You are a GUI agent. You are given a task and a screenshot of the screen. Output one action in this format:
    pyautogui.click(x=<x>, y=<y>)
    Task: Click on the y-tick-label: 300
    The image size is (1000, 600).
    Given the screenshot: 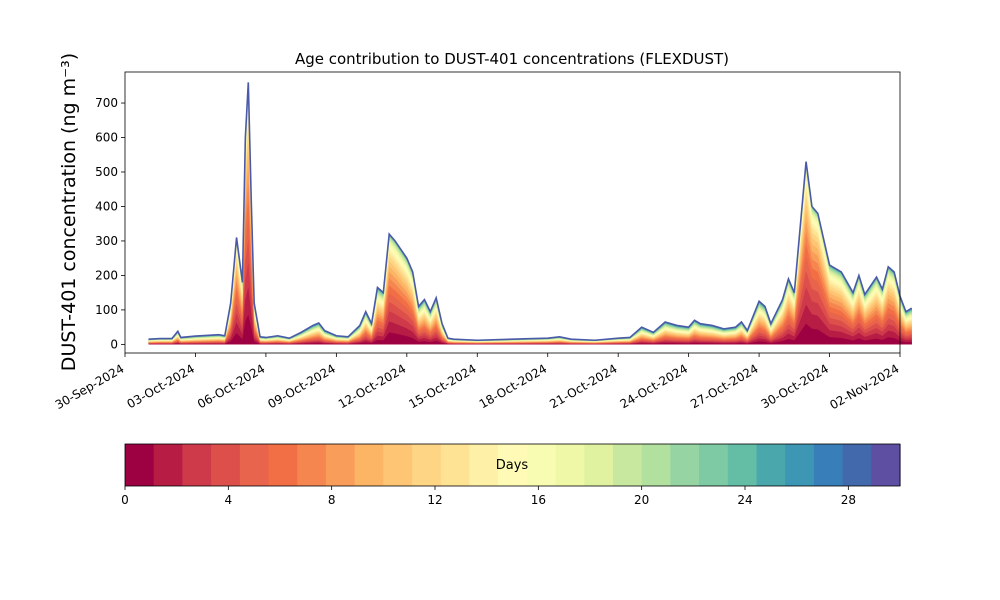 What is the action you would take?
    pyautogui.click(x=106, y=241)
    